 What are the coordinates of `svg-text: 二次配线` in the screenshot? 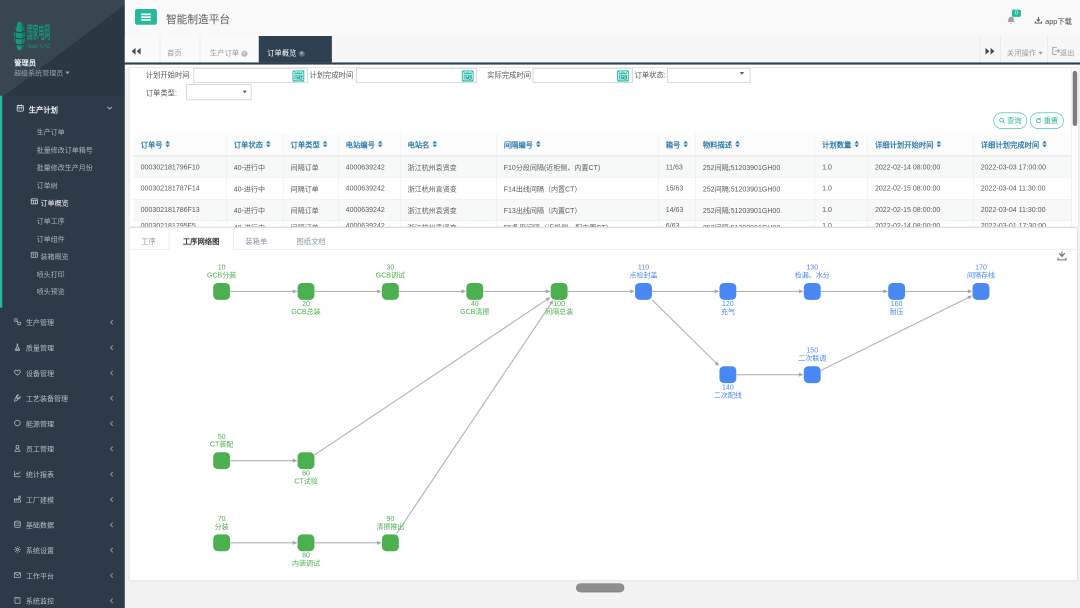 It's located at (728, 394).